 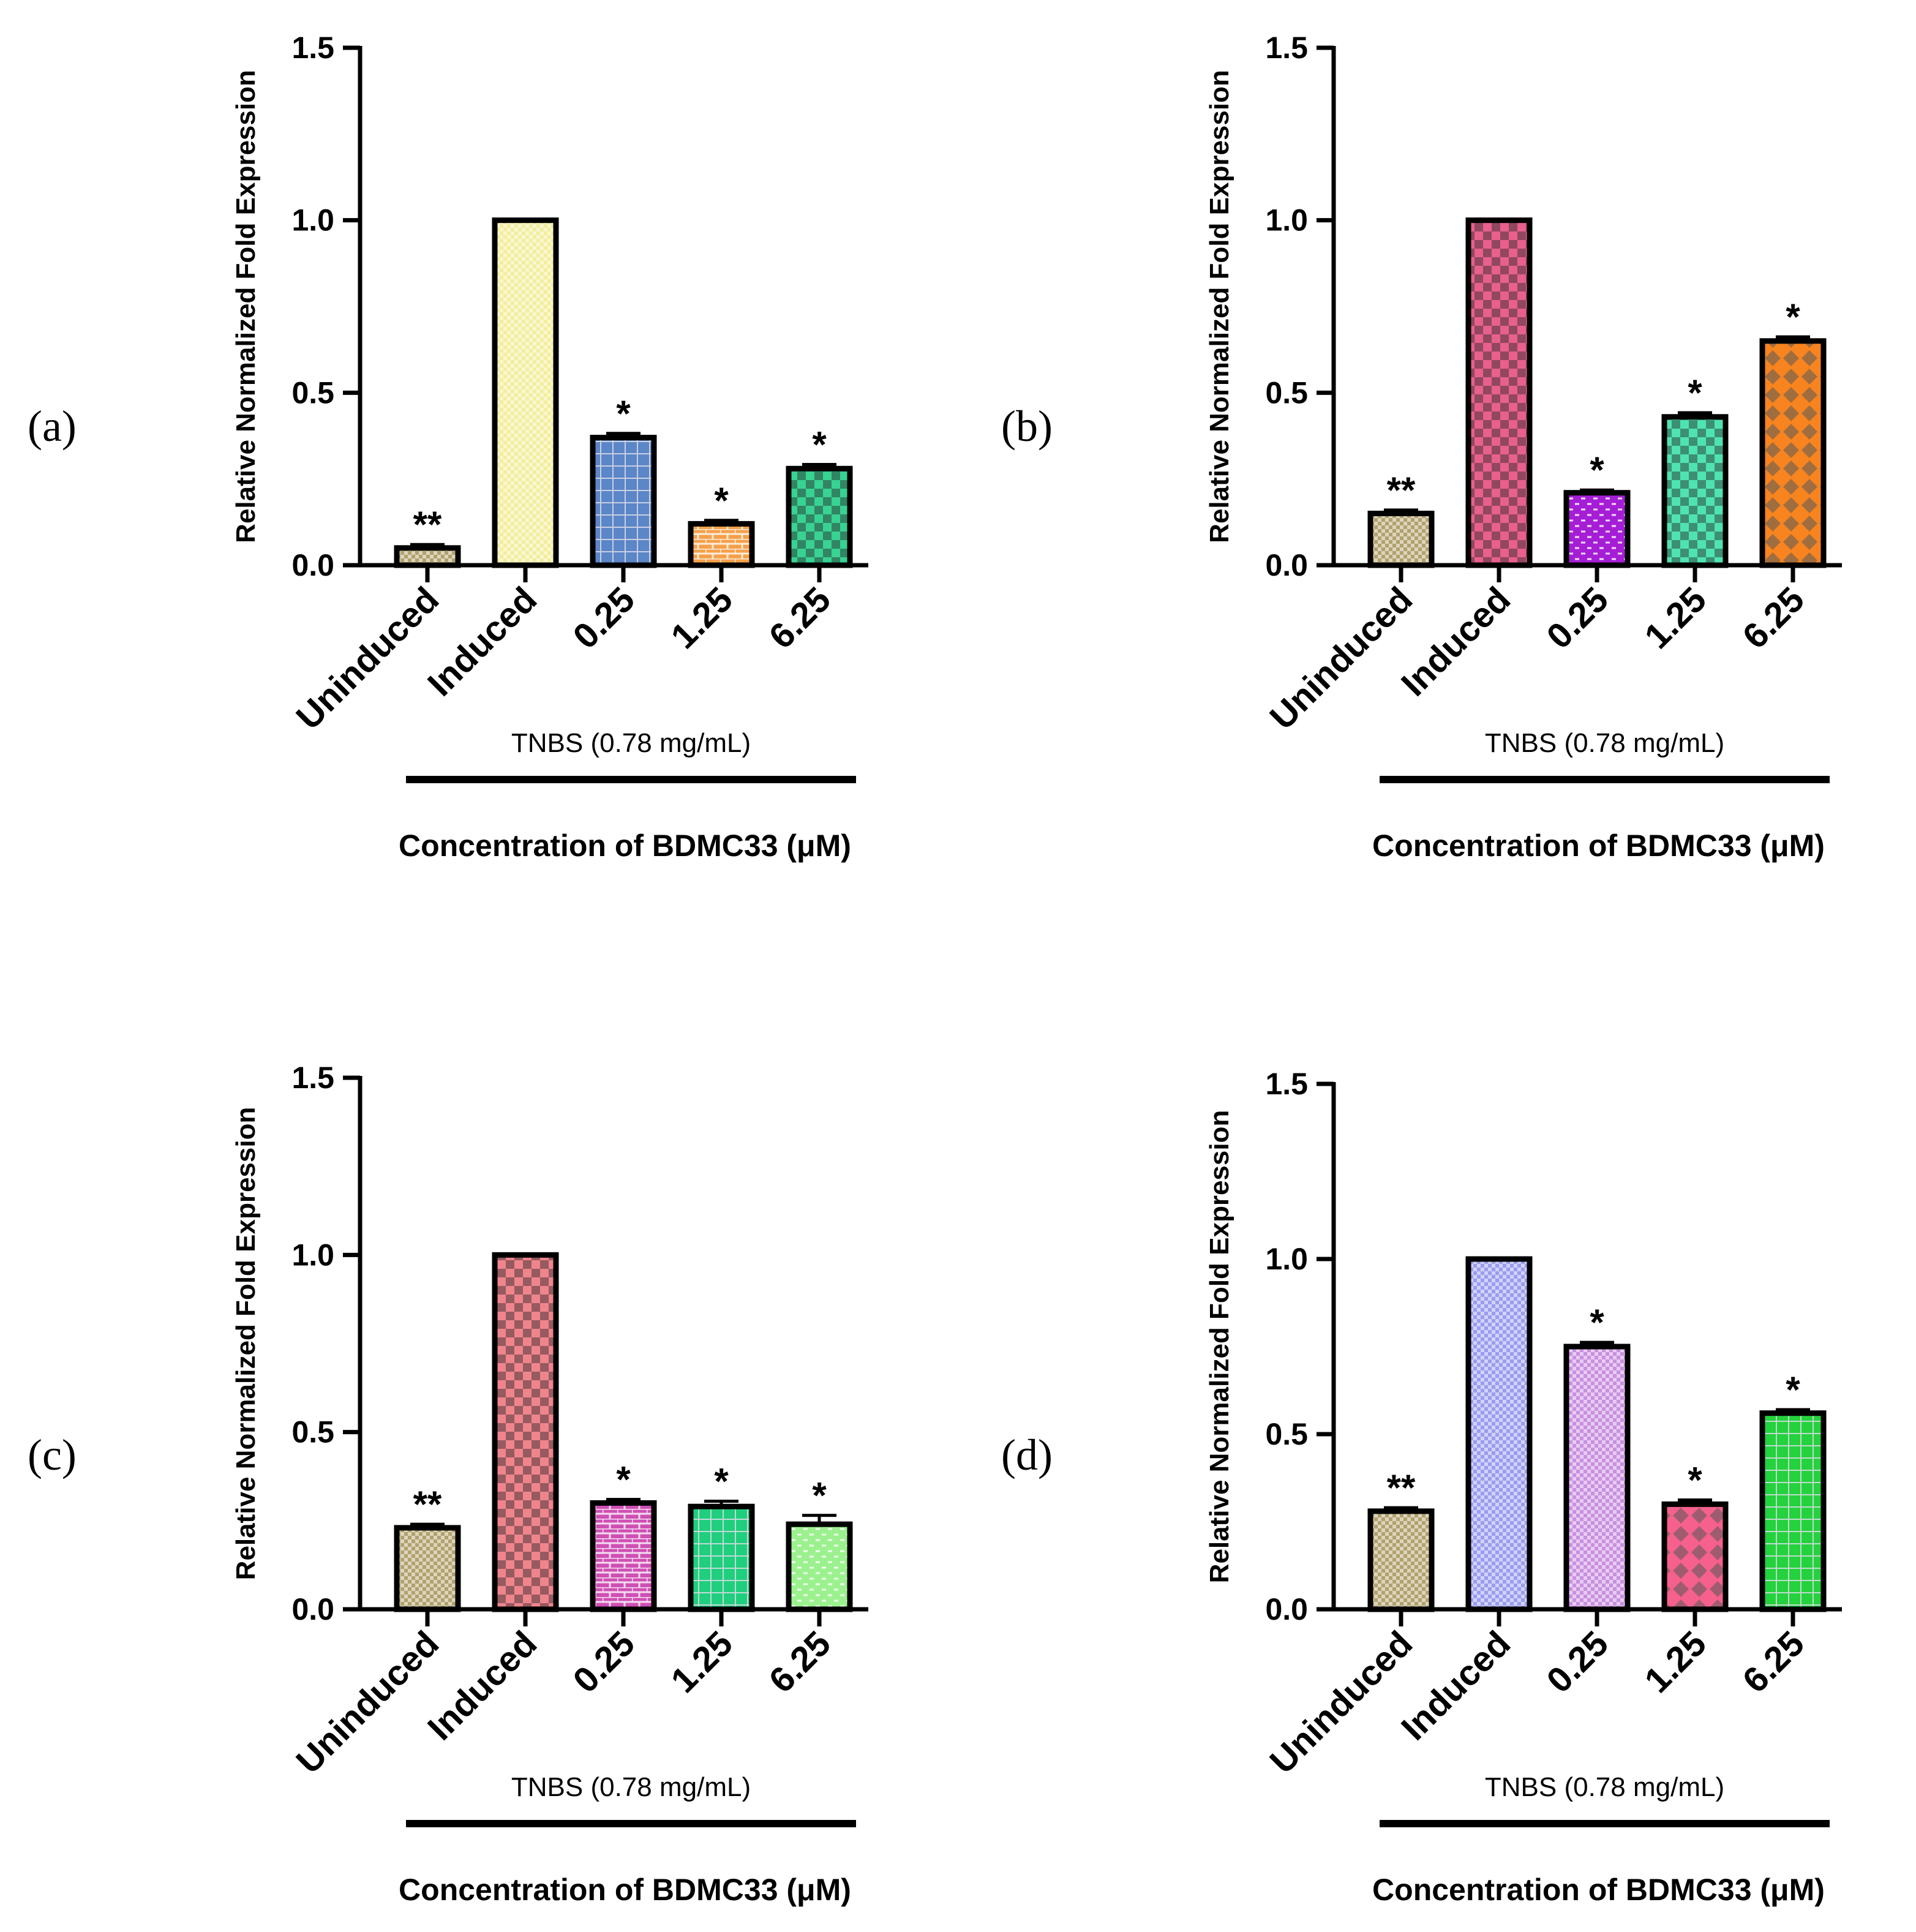 I want to click on panel-label: (b), so click(x=1027, y=426).